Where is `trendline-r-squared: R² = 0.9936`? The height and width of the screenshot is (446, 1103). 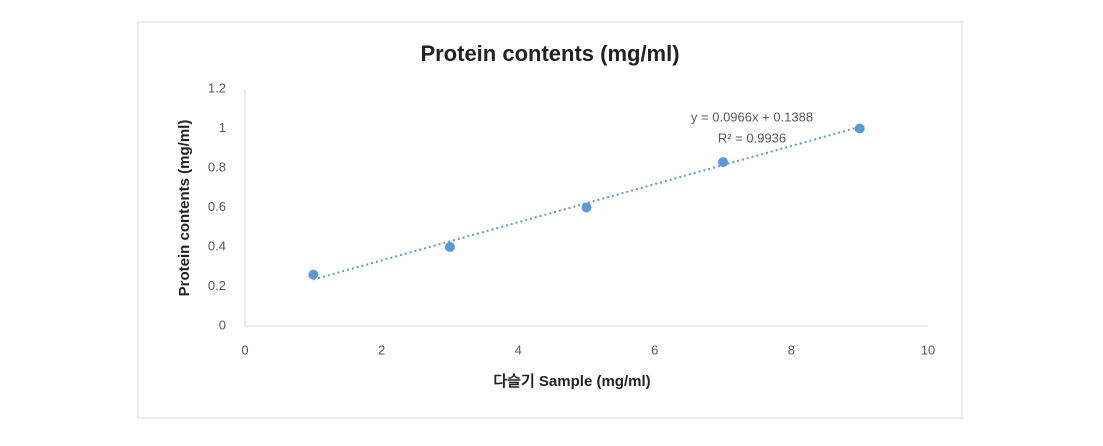
trendline-r-squared: R² = 0.9936 is located at coordinates (752, 137).